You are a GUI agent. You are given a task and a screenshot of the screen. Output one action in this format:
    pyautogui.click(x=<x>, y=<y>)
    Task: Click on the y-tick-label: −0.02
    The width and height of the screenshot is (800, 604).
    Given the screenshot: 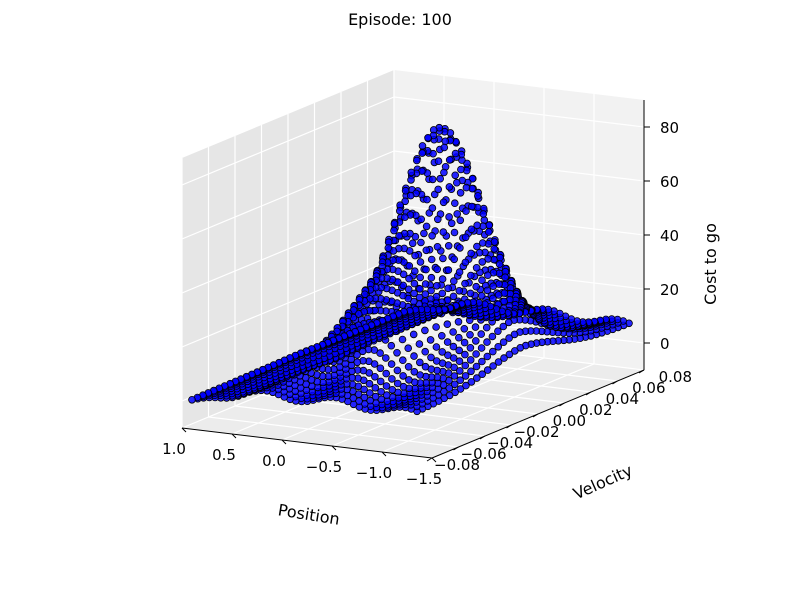 What is the action you would take?
    pyautogui.click(x=537, y=432)
    